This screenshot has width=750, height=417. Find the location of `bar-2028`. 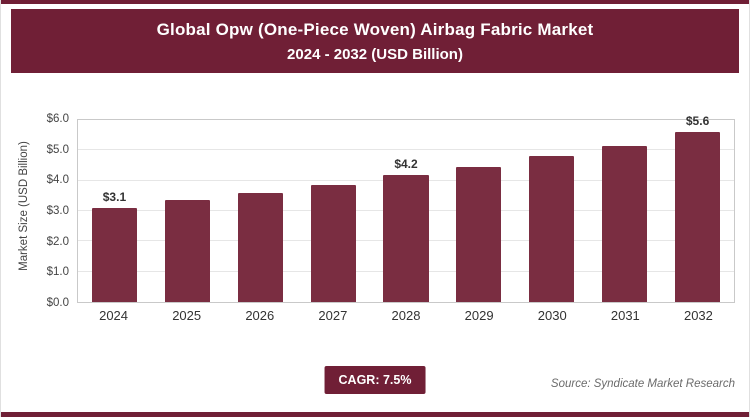

bar-2028 is located at coordinates (406, 238).